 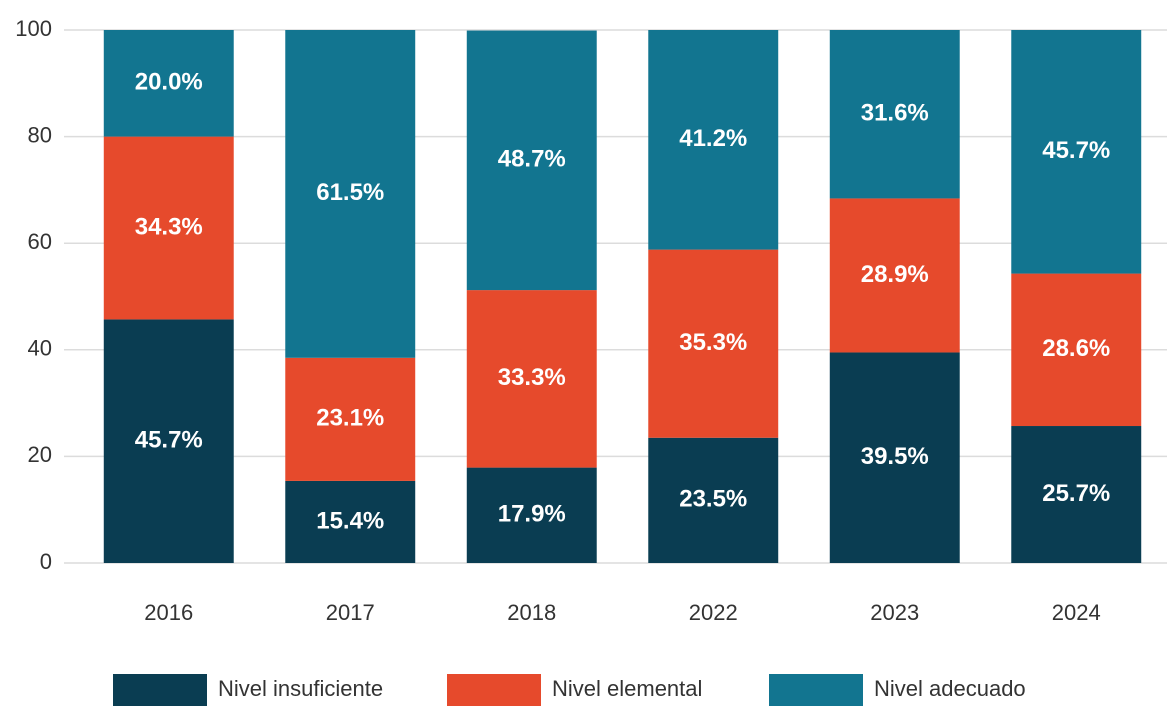 I want to click on data-label: 17.9%, so click(x=532, y=514).